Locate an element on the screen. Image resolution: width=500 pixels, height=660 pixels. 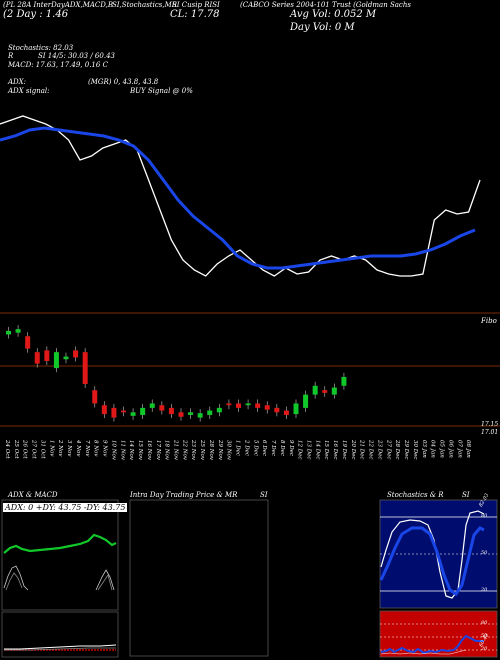
date-label: 21 Nov is located at coordinates (175, 450).